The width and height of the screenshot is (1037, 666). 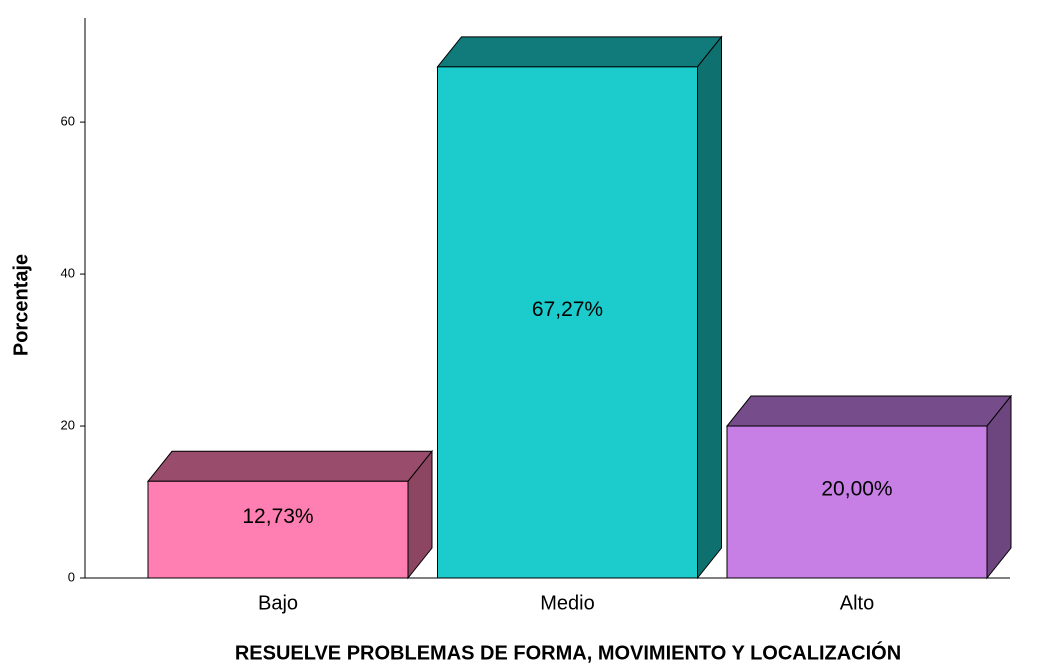 What do you see at coordinates (857, 603) in the screenshot?
I see `x-tick-label: Alto` at bounding box center [857, 603].